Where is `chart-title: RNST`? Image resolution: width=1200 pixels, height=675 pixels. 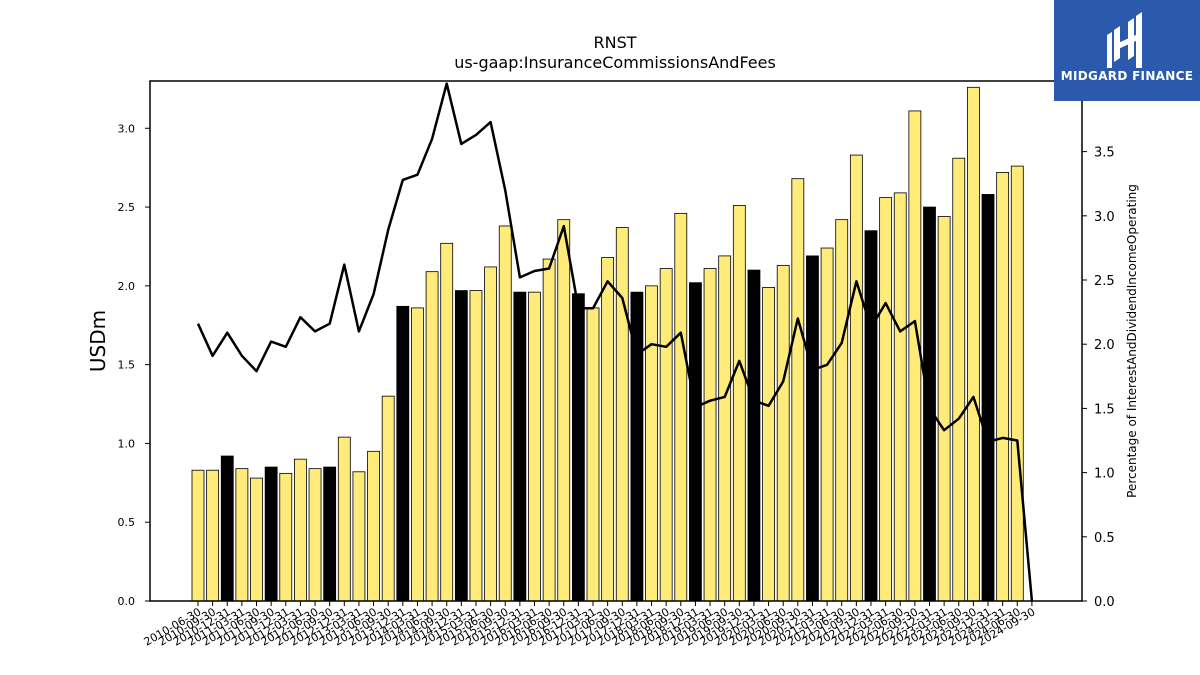
chart-title: RNST is located at coordinates (614, 42).